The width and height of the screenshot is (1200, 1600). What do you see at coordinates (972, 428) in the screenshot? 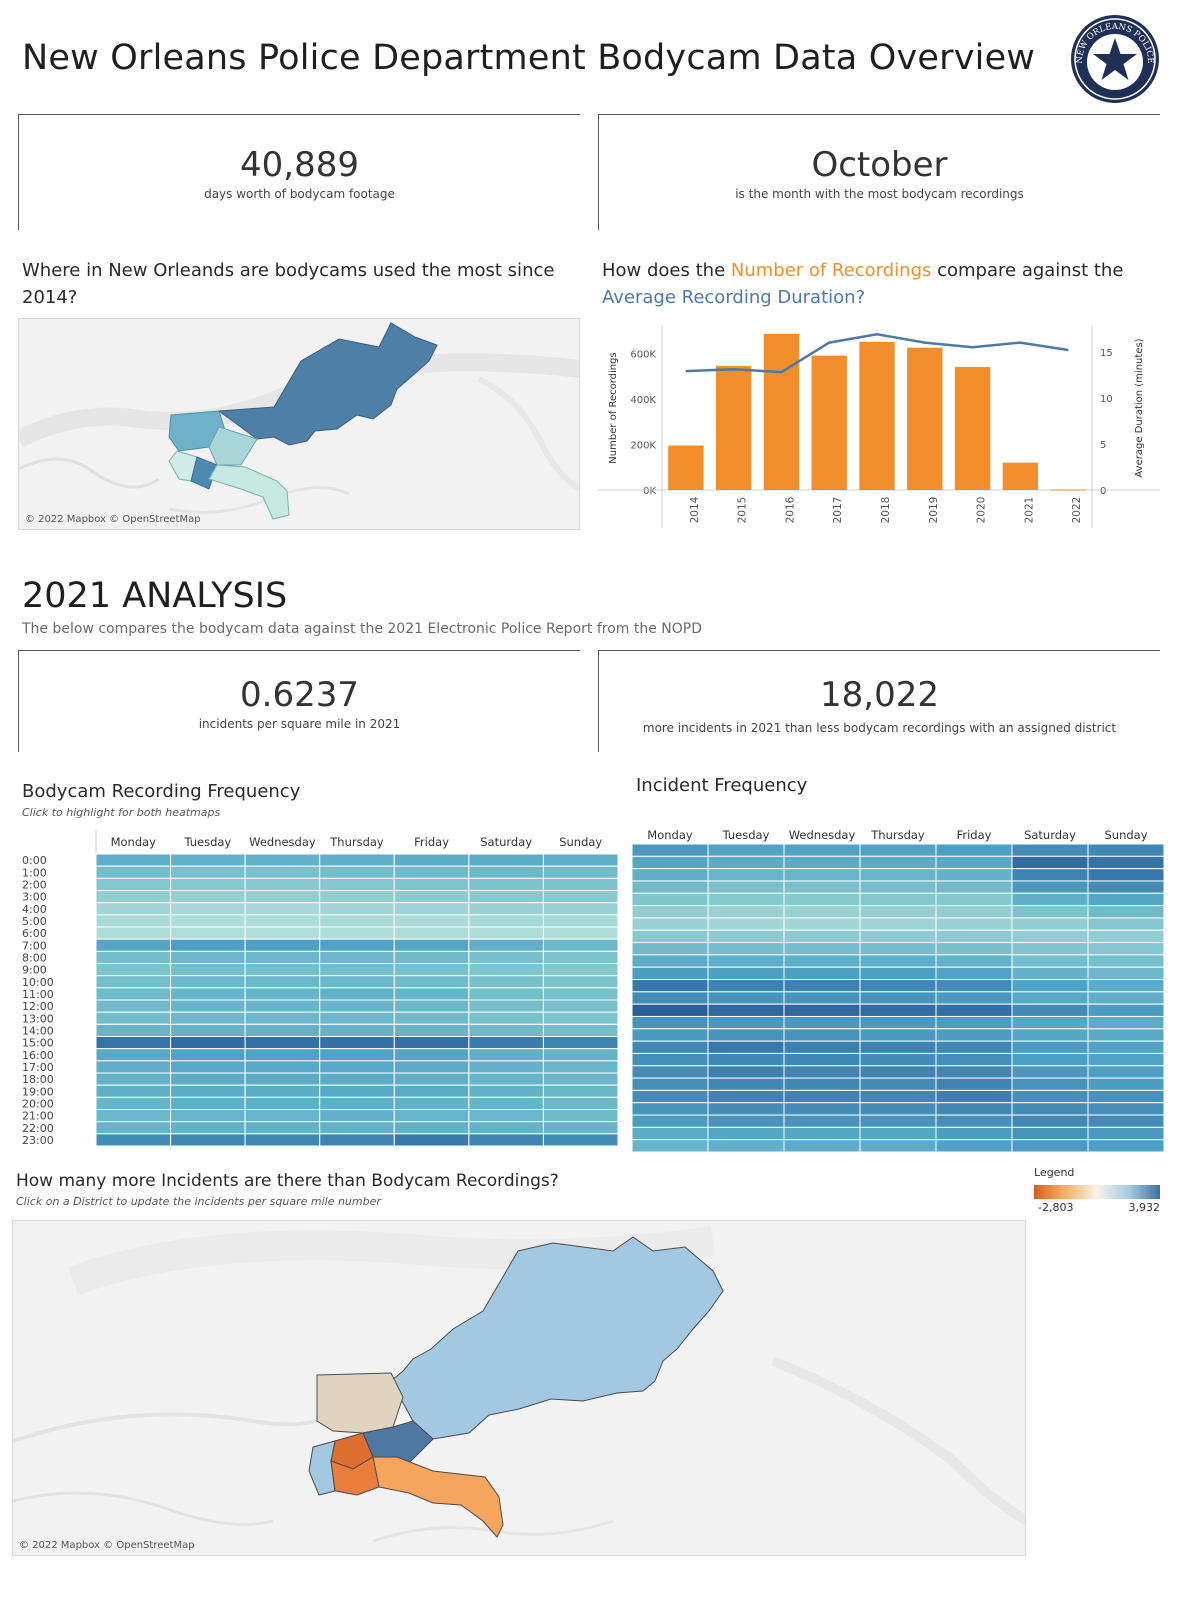
I see `bar-2020` at bounding box center [972, 428].